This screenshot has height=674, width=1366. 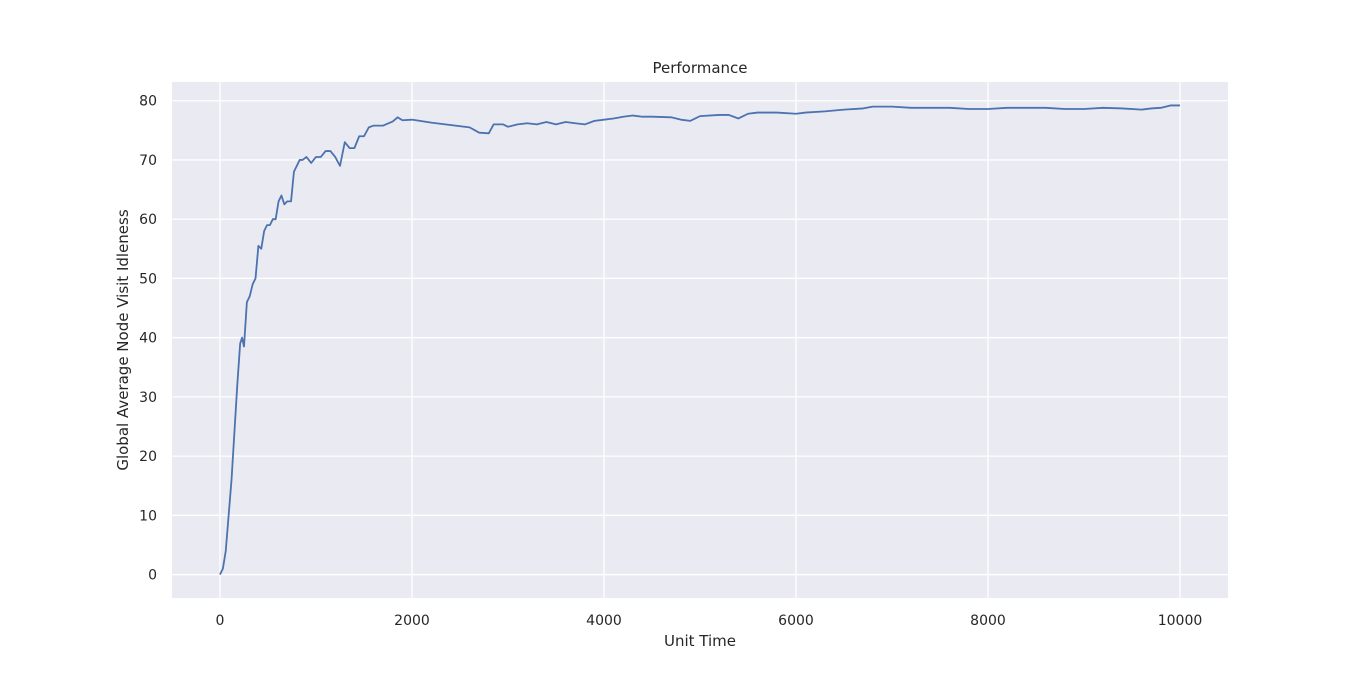 I want to click on x-tick-label: 4000, so click(x=604, y=621).